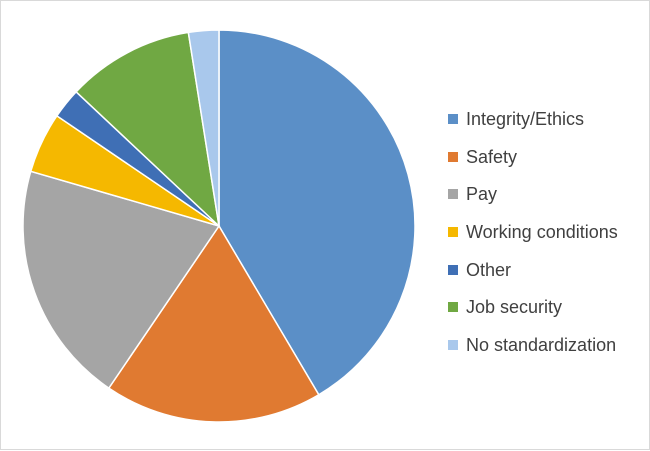  Describe the element at coordinates (453, 307) in the screenshot. I see `legend-swatch-job-security` at that location.